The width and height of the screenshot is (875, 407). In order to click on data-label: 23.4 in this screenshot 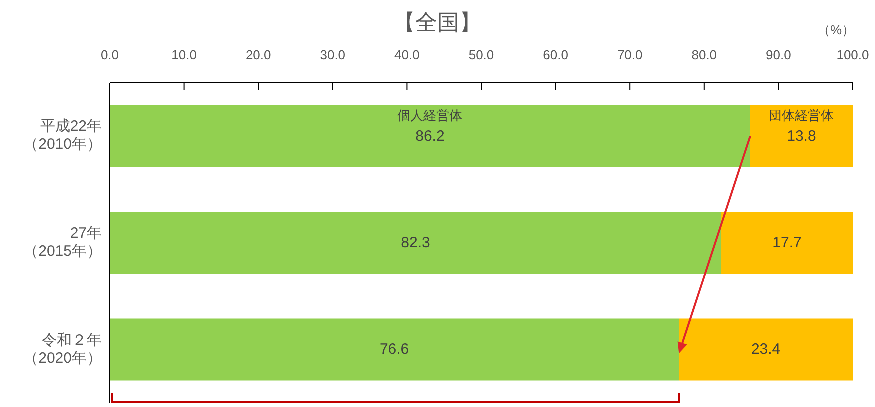, I will do `click(766, 349)`.